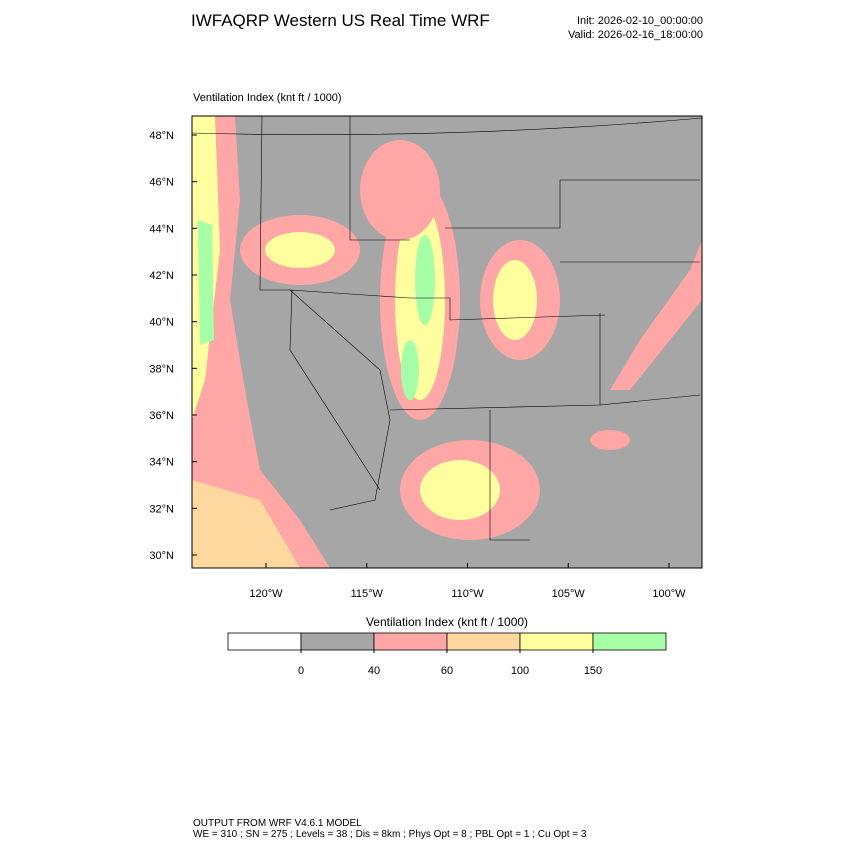 This screenshot has width=850, height=855. I want to click on valid-time: Valid: 2026-02-16_18:00:00, so click(635, 35).